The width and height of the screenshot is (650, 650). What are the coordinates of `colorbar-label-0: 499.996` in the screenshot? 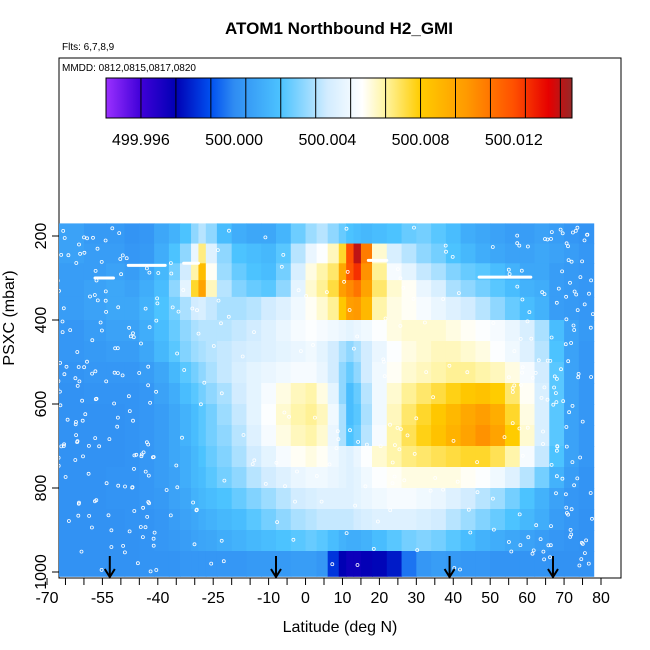 It's located at (141, 140).